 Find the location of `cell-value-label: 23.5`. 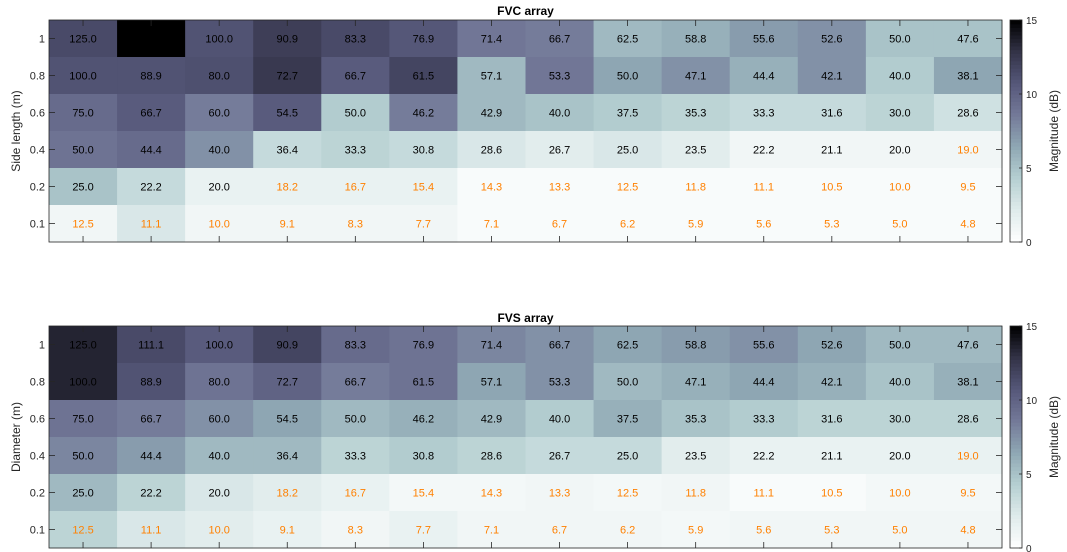

cell-value-label: 23.5 is located at coordinates (695, 151).